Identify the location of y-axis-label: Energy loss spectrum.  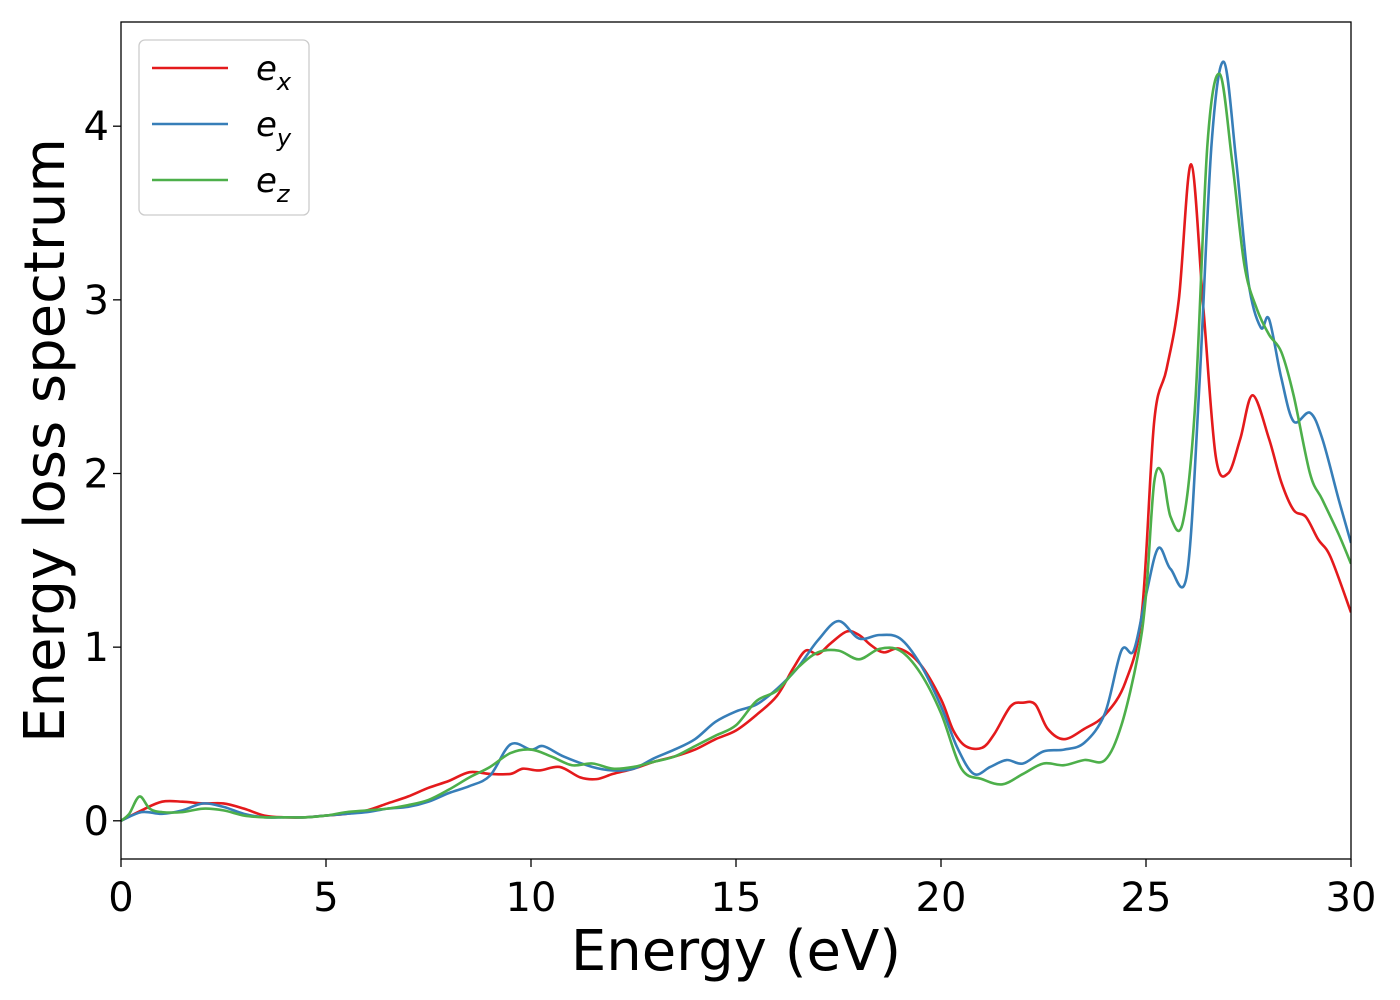
(45, 440).